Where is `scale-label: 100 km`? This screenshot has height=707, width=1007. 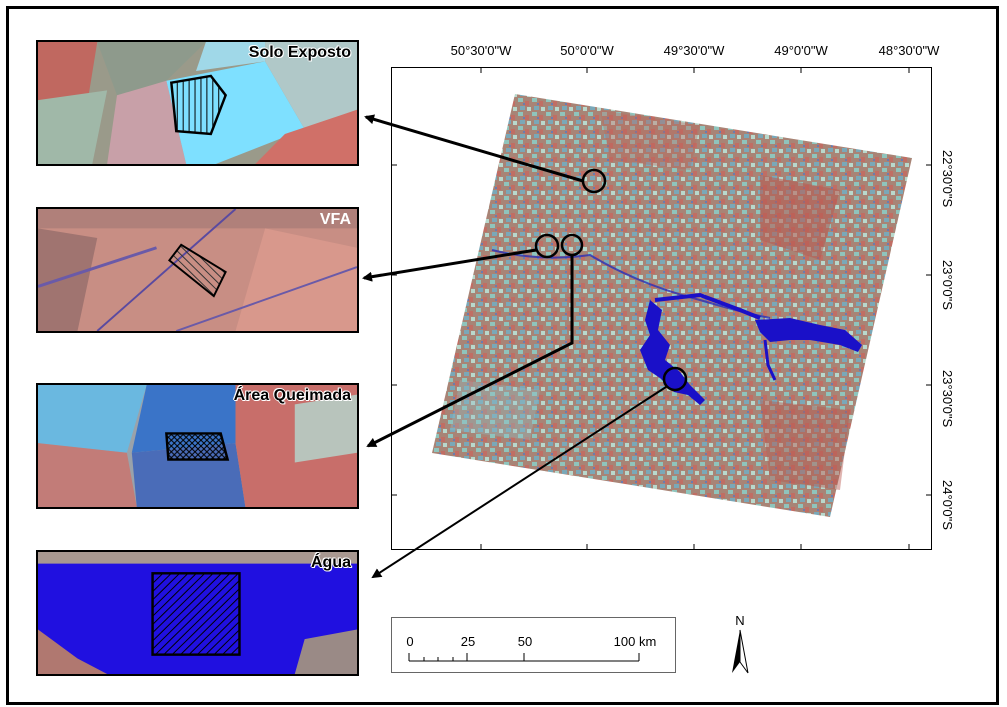
scale-label: 100 km is located at coordinates (635, 641).